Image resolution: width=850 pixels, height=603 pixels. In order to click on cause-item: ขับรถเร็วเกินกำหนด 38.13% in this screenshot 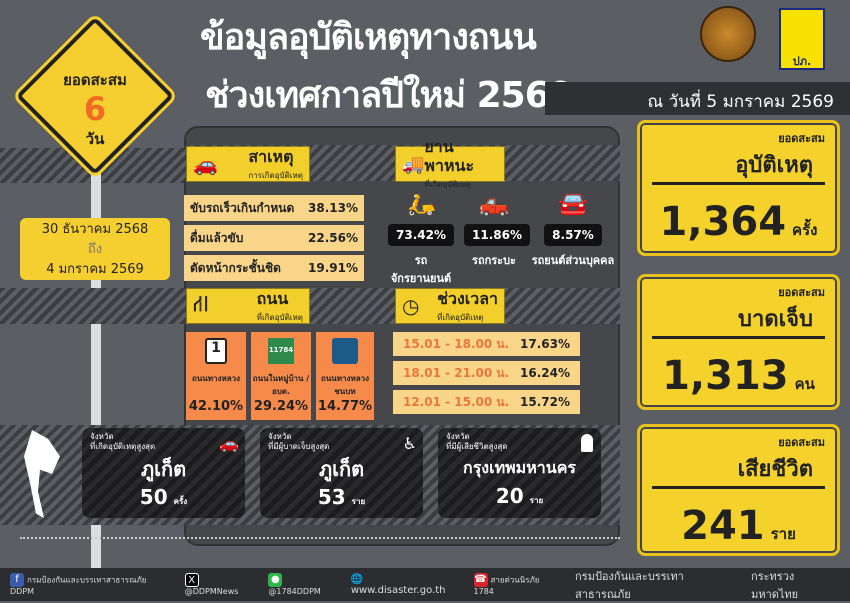, I will do `click(274, 208)`.